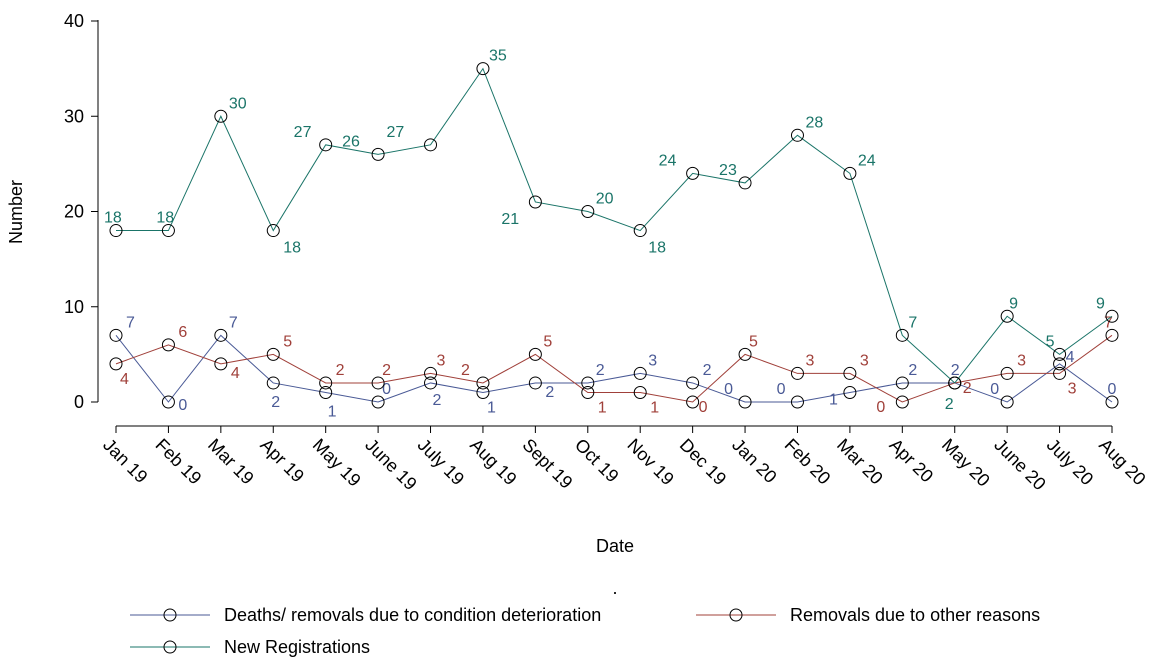 The width and height of the screenshot is (1162, 662). I want to click on data-label: 24, so click(867, 160).